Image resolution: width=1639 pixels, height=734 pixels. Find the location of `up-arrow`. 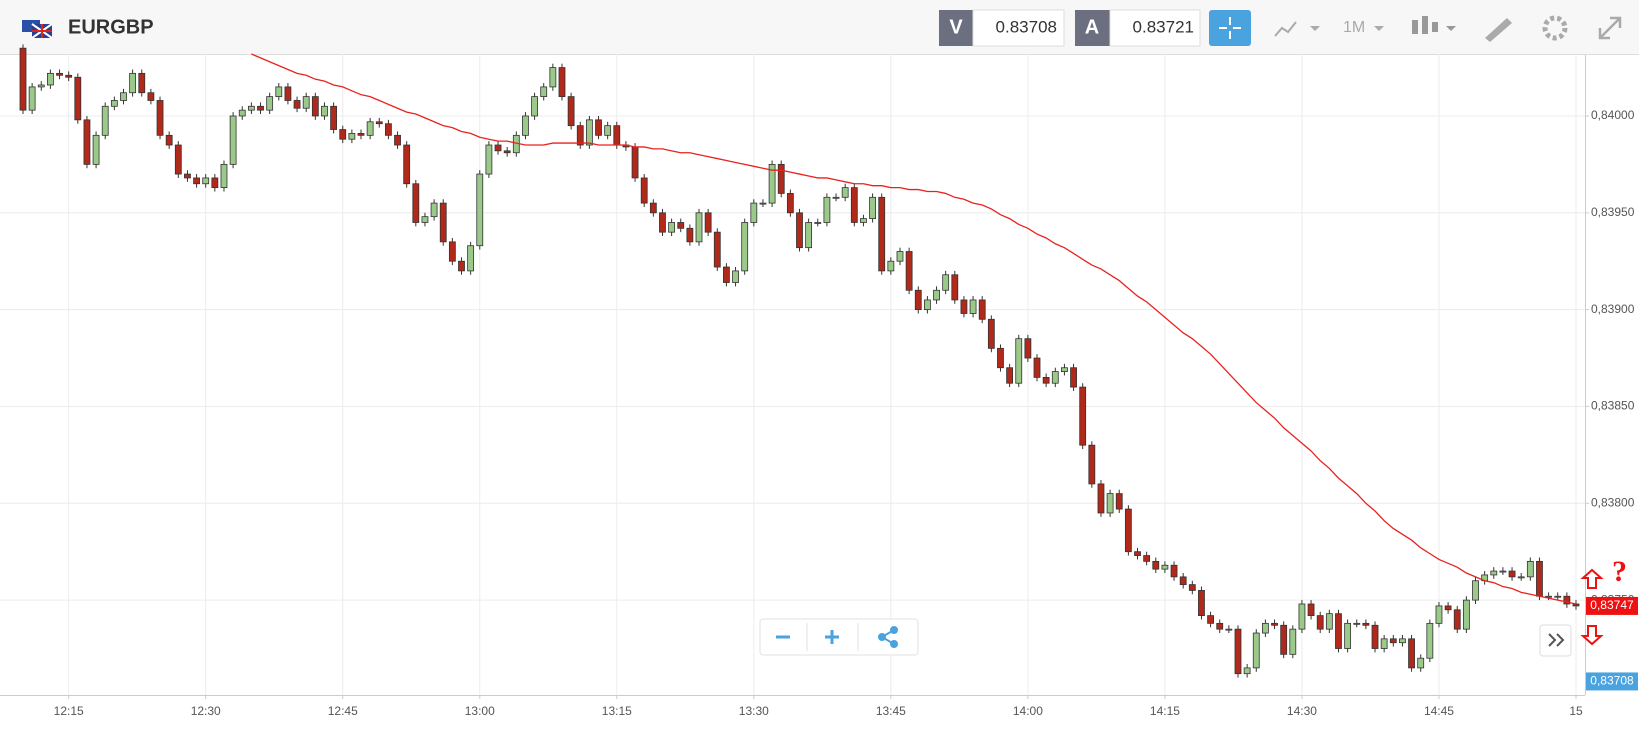

up-arrow is located at coordinates (1592, 578).